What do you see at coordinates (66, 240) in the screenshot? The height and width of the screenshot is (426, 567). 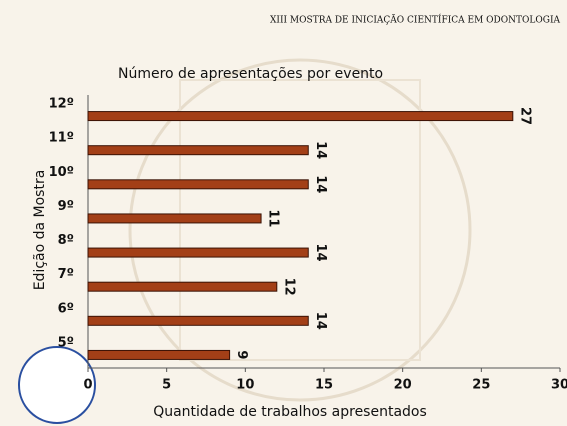 I see `y-tick-label: 8º` at bounding box center [66, 240].